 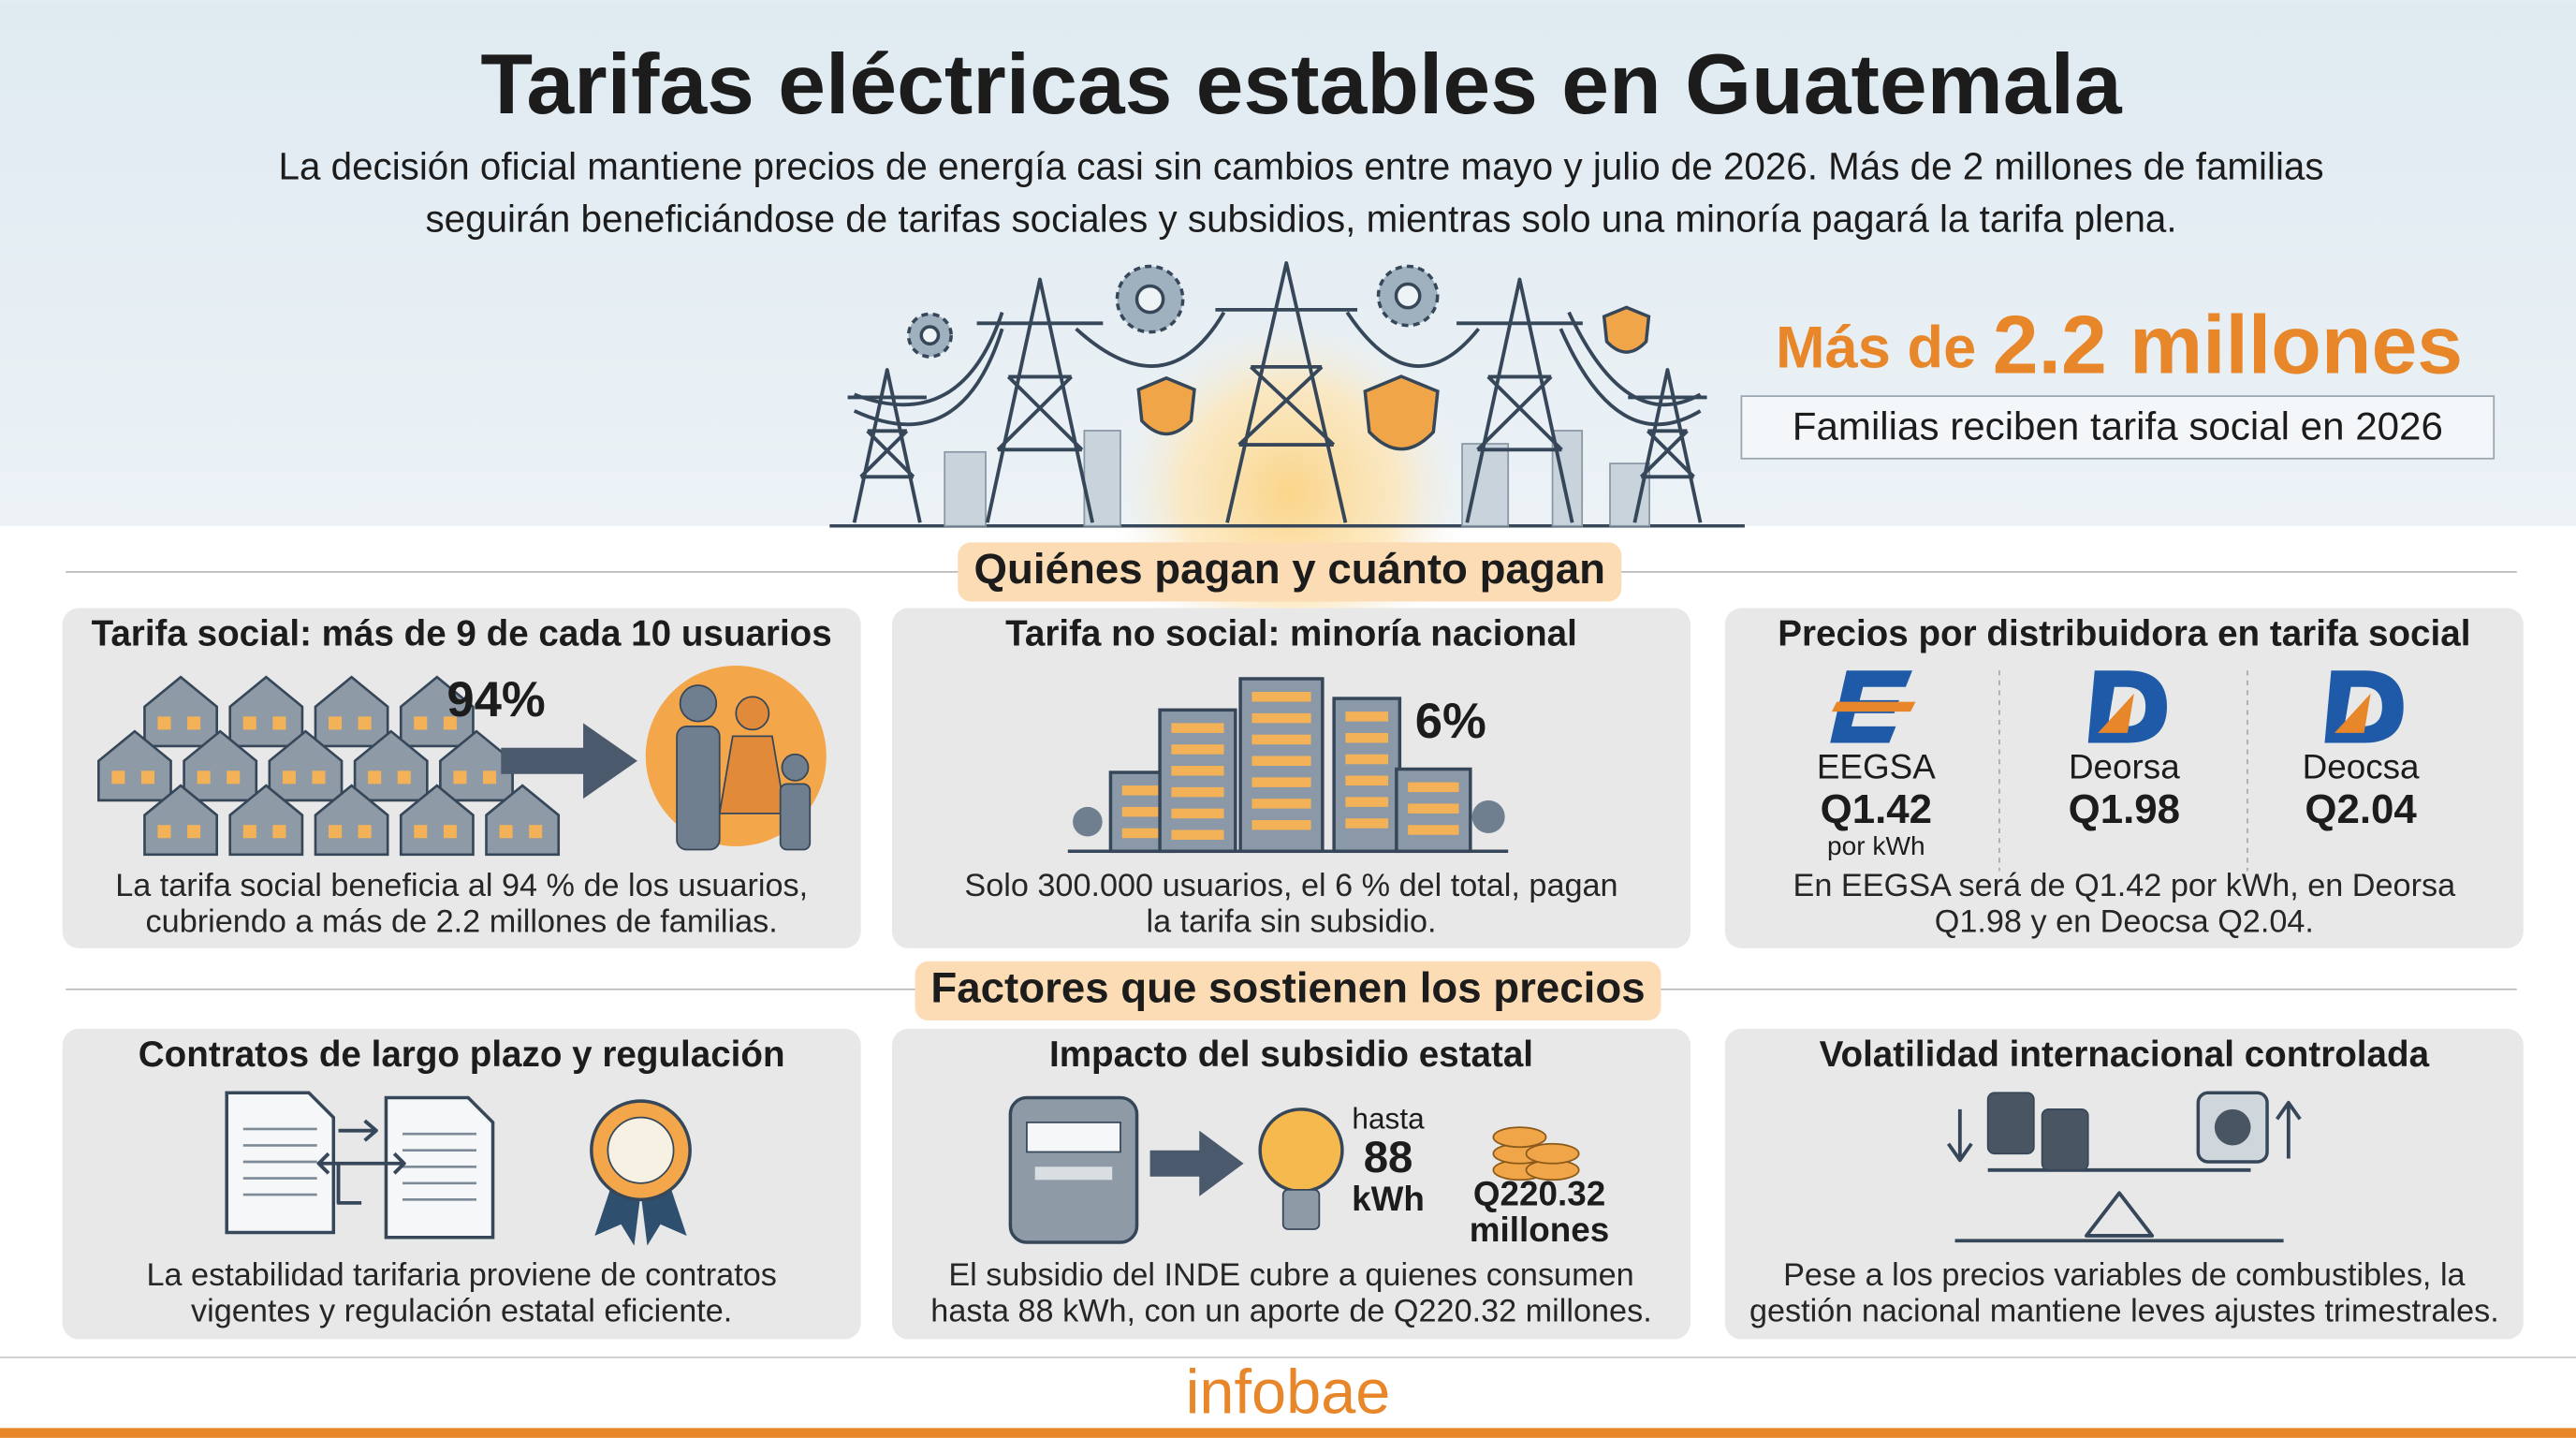 I want to click on section-pill, so click(x=1288, y=991).